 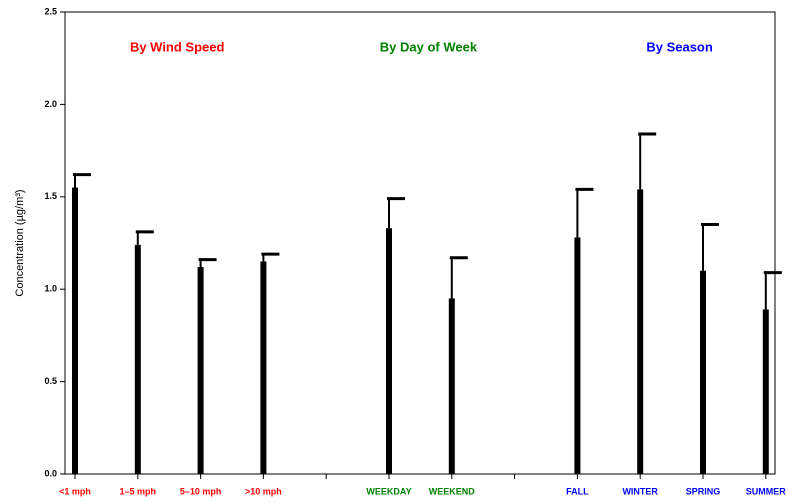 What do you see at coordinates (703, 491) in the screenshot?
I see `x-tick-label: SPRING` at bounding box center [703, 491].